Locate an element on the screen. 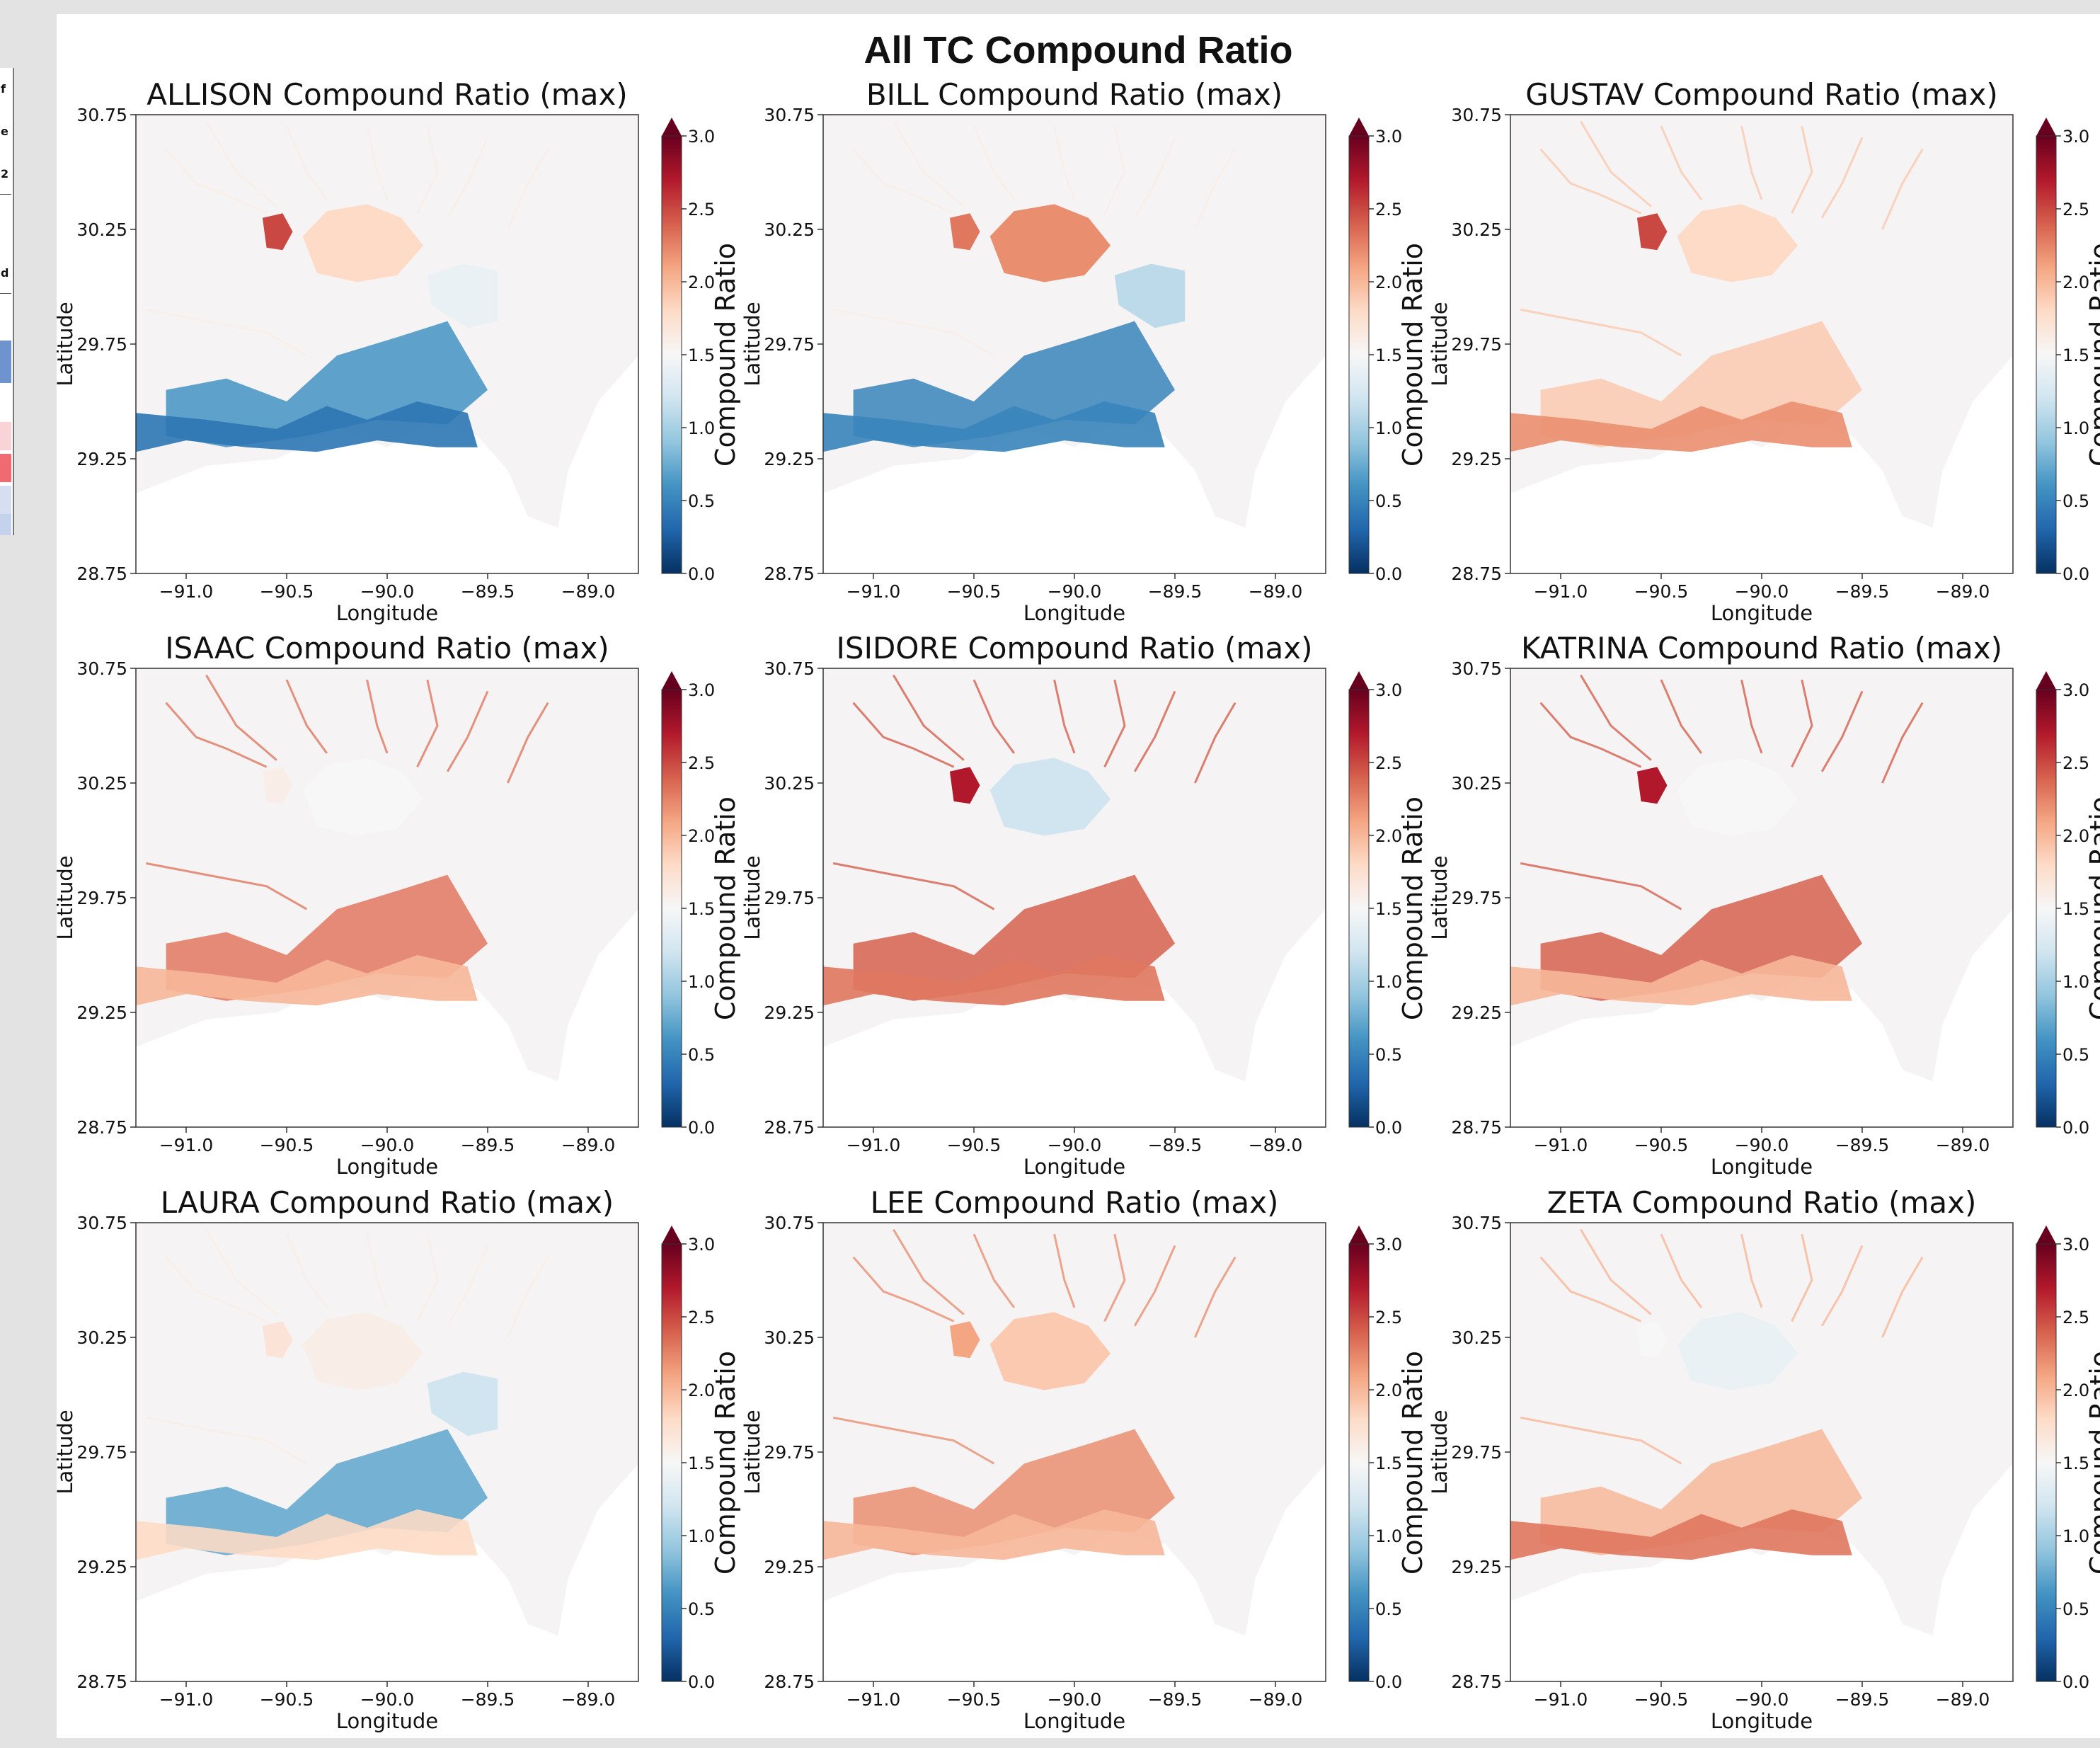 Image resolution: width=2100 pixels, height=1748 pixels. y-tick-label: 28.75 is located at coordinates (101, 574).